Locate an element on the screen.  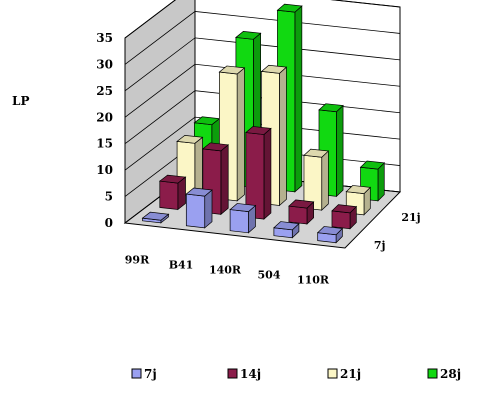
legend-item: 7j is located at coordinates (144, 374).